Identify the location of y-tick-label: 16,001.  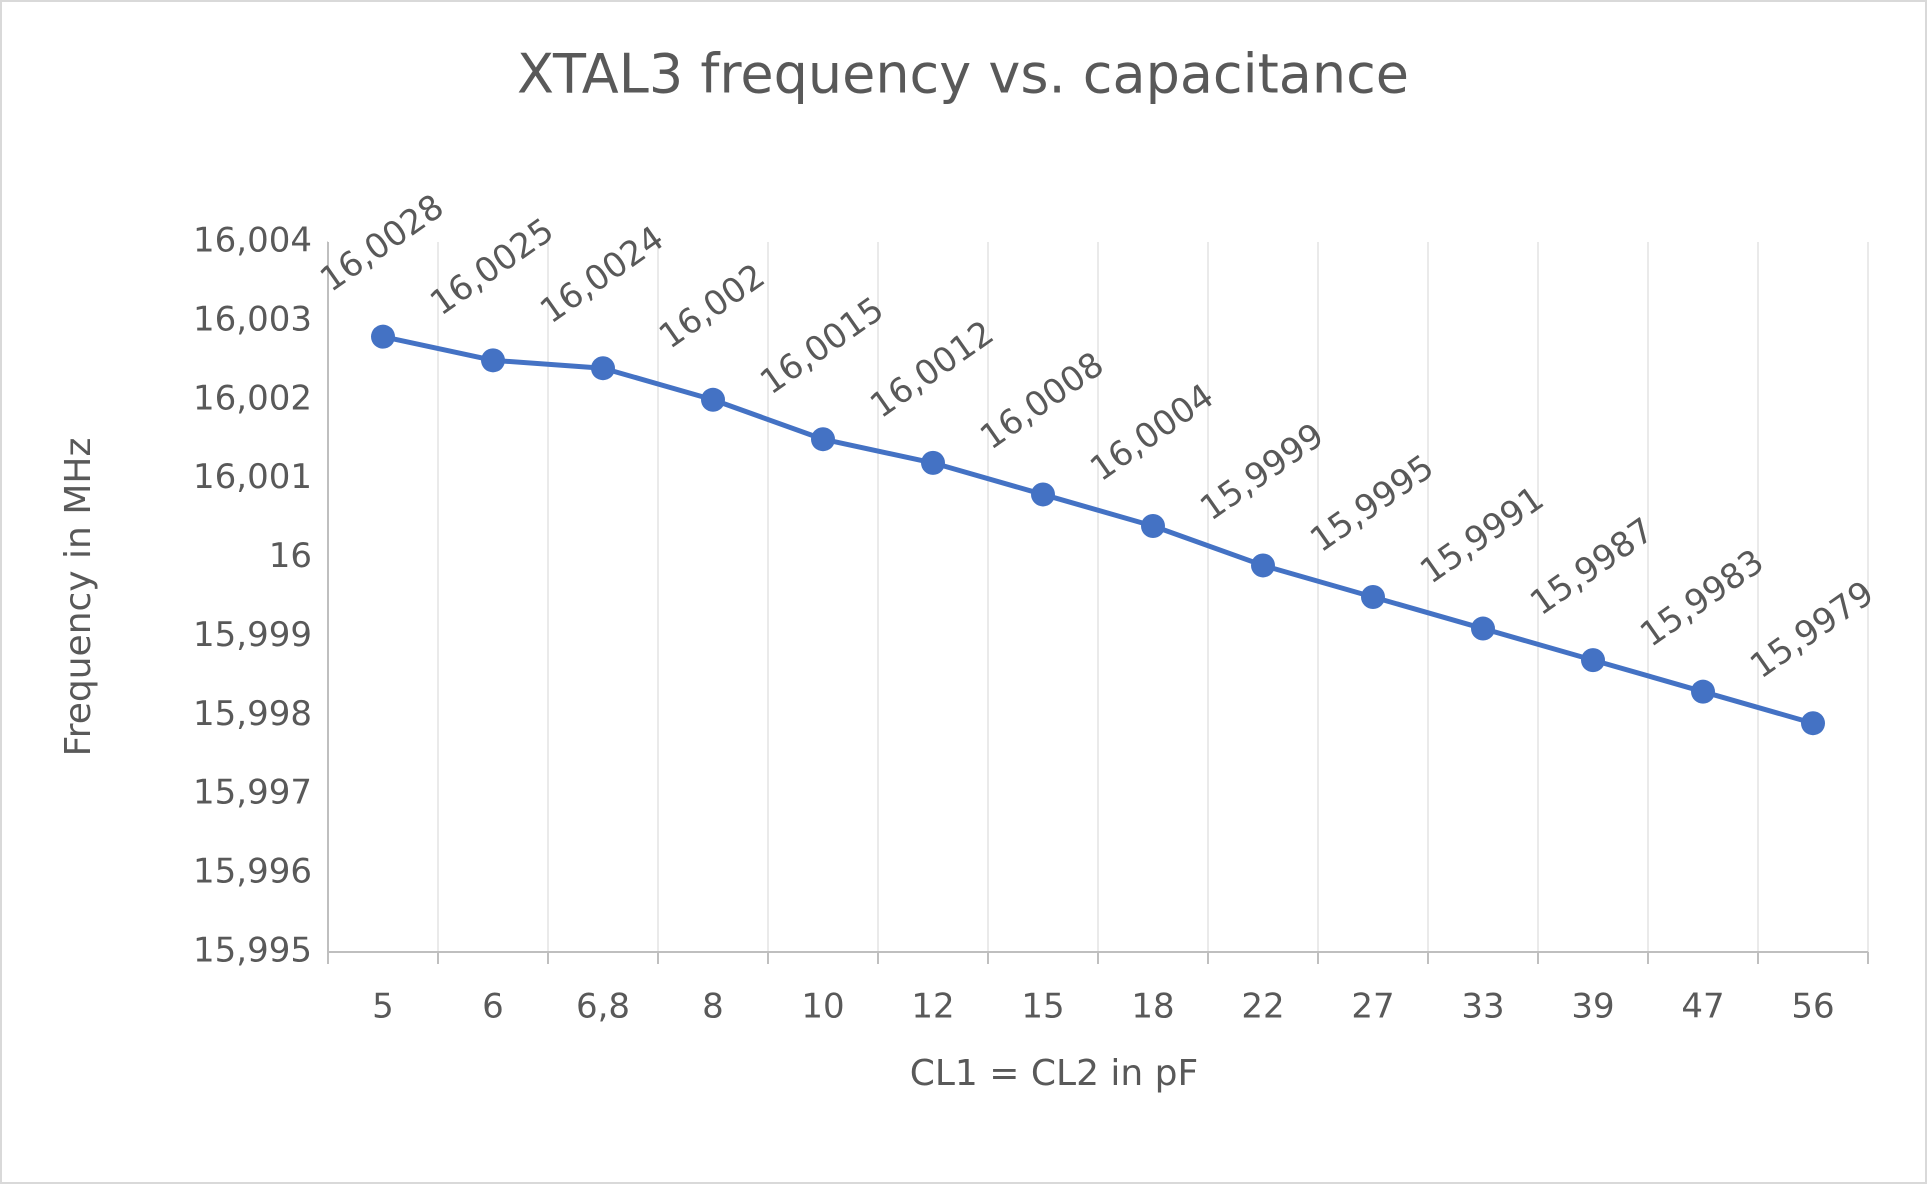
(252, 477).